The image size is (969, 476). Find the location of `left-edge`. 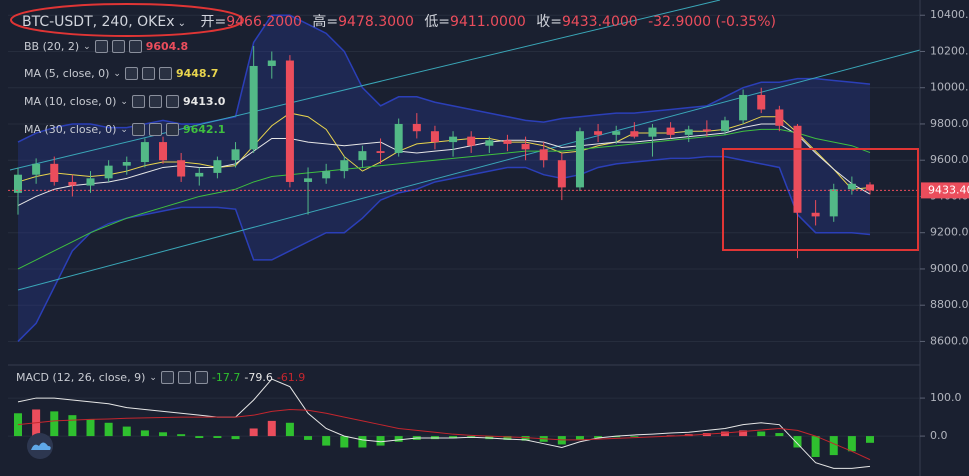

left-edge is located at coordinates (4, 238).